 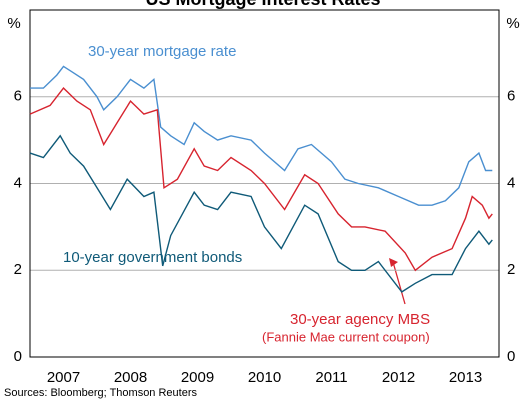 I want to click on chart-title: US Mortgage Interest Rates, so click(x=262, y=4).